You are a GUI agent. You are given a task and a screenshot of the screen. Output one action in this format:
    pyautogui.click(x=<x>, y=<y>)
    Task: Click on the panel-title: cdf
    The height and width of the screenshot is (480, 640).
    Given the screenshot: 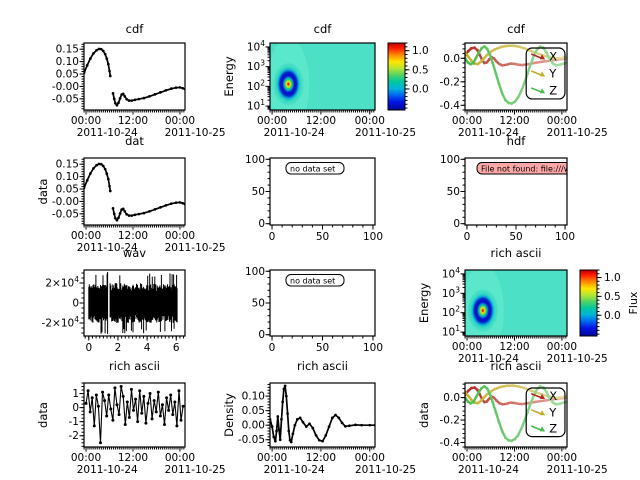 What is the action you would take?
    pyautogui.click(x=516, y=29)
    